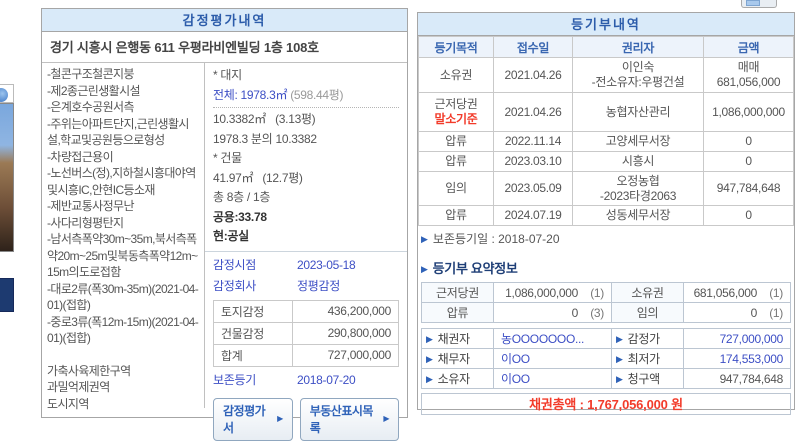  I want to click on debtor-label: 채무자, so click(454, 359).